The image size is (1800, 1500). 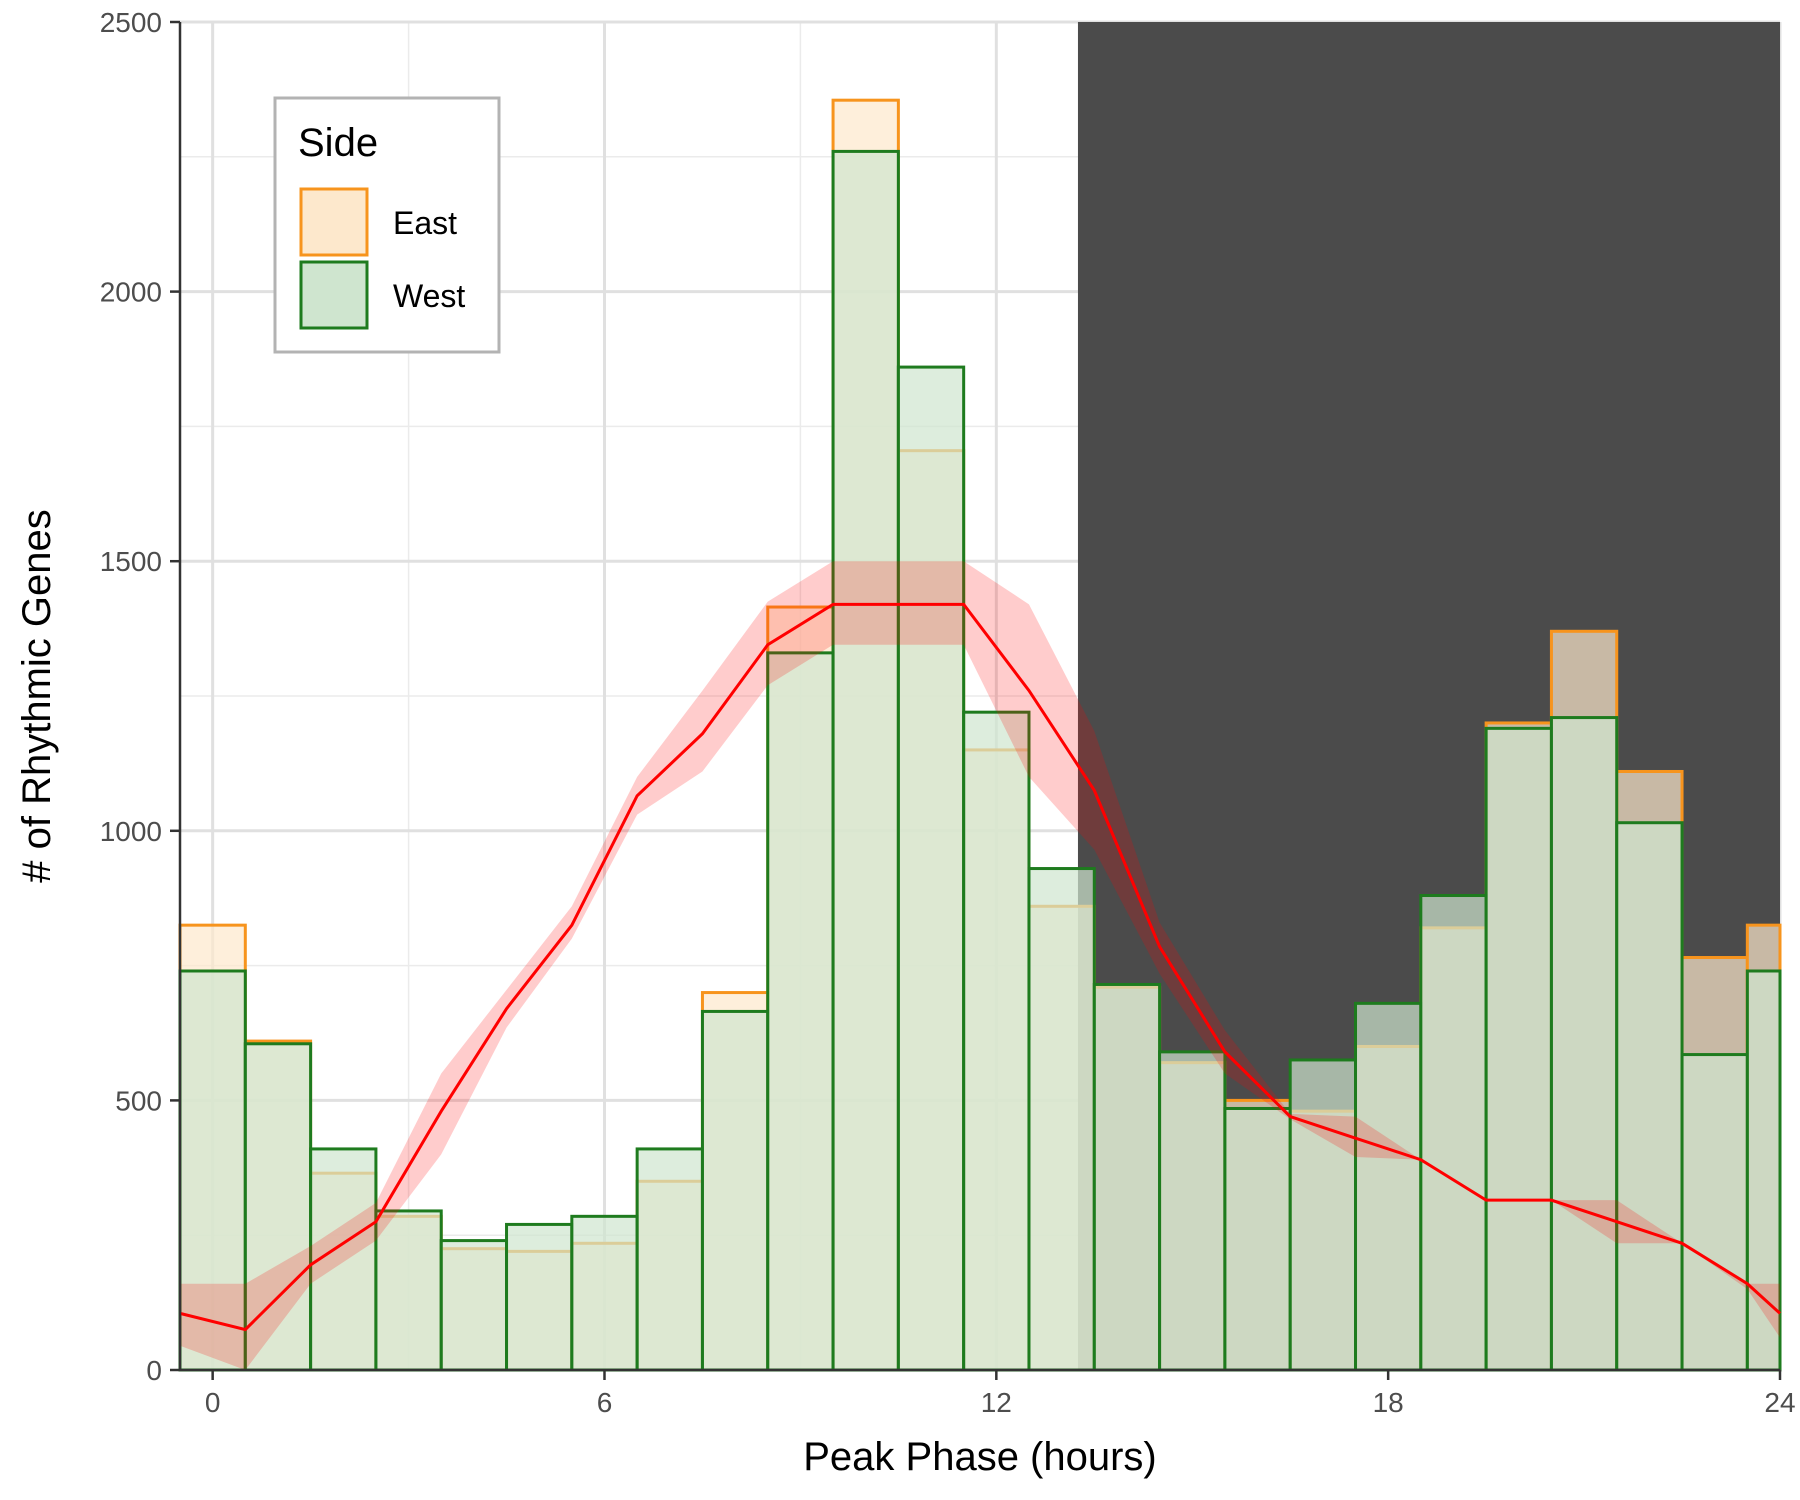 What do you see at coordinates (1388, 1402) in the screenshot?
I see `x-tick-label: 18` at bounding box center [1388, 1402].